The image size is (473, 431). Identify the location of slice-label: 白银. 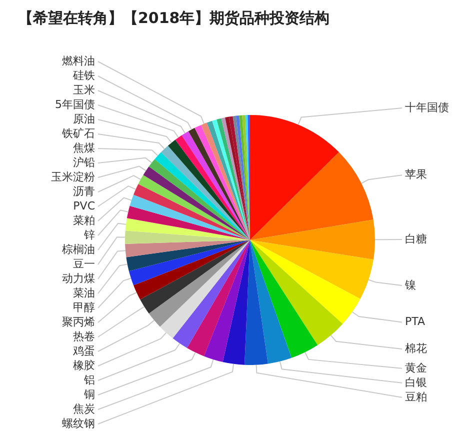
(416, 382).